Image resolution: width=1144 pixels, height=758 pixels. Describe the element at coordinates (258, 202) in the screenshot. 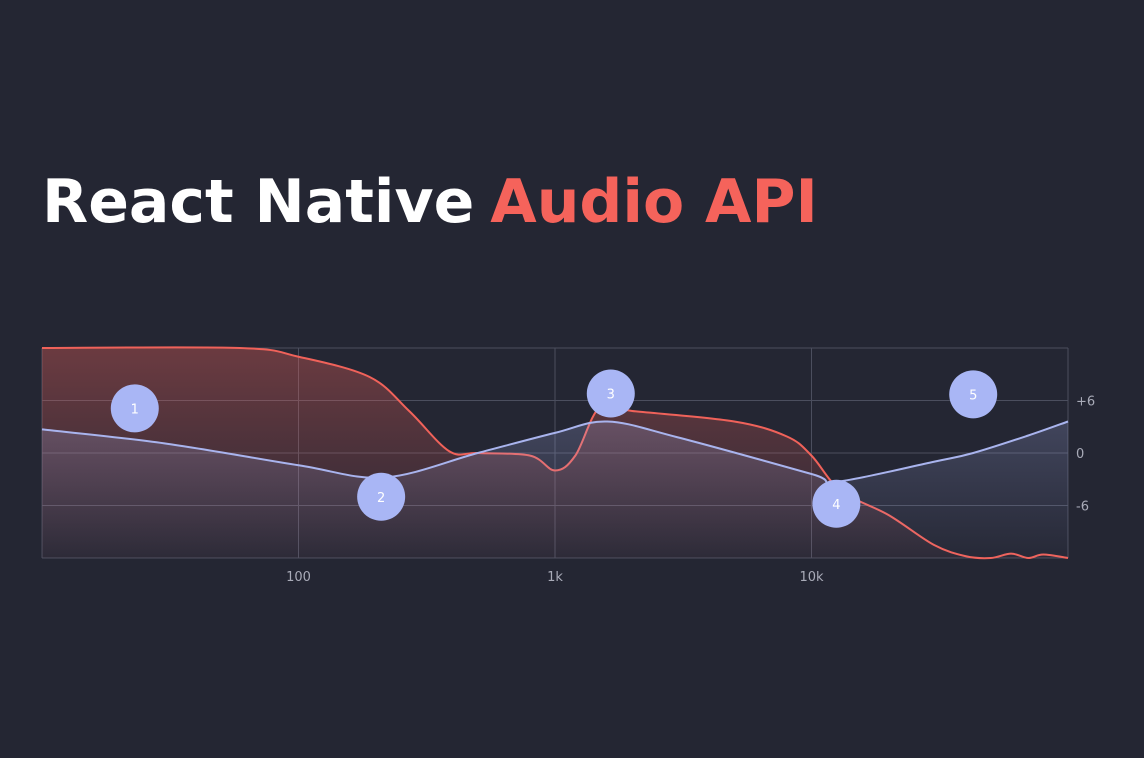

I see `title-text: React Native` at that location.